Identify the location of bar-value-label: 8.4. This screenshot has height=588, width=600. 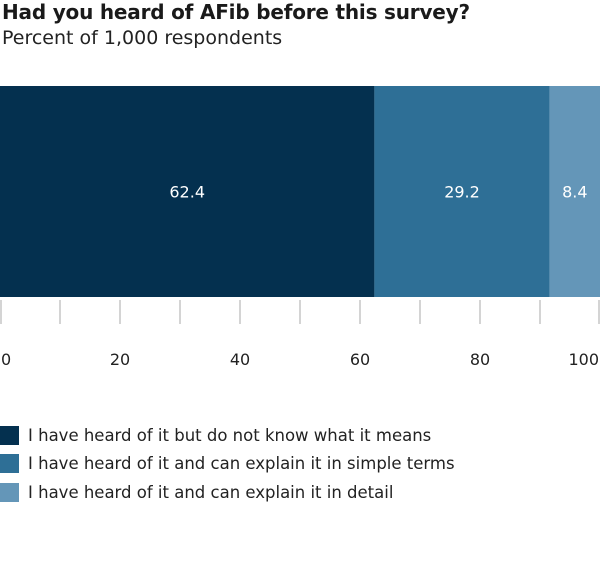
(574, 192).